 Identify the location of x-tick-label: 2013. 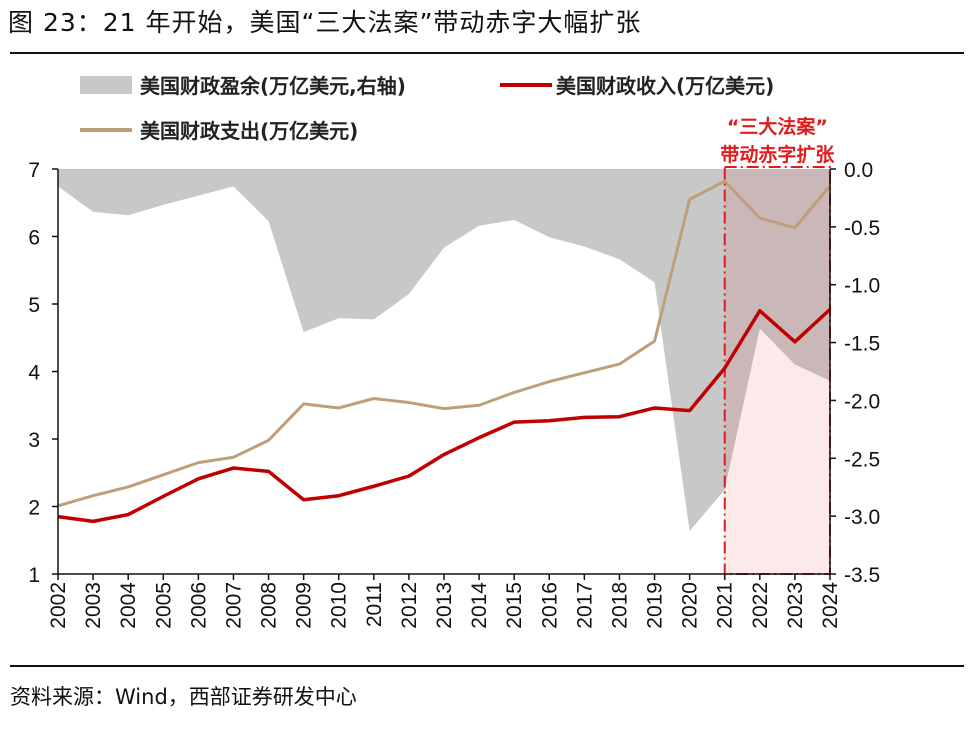
(444, 605).